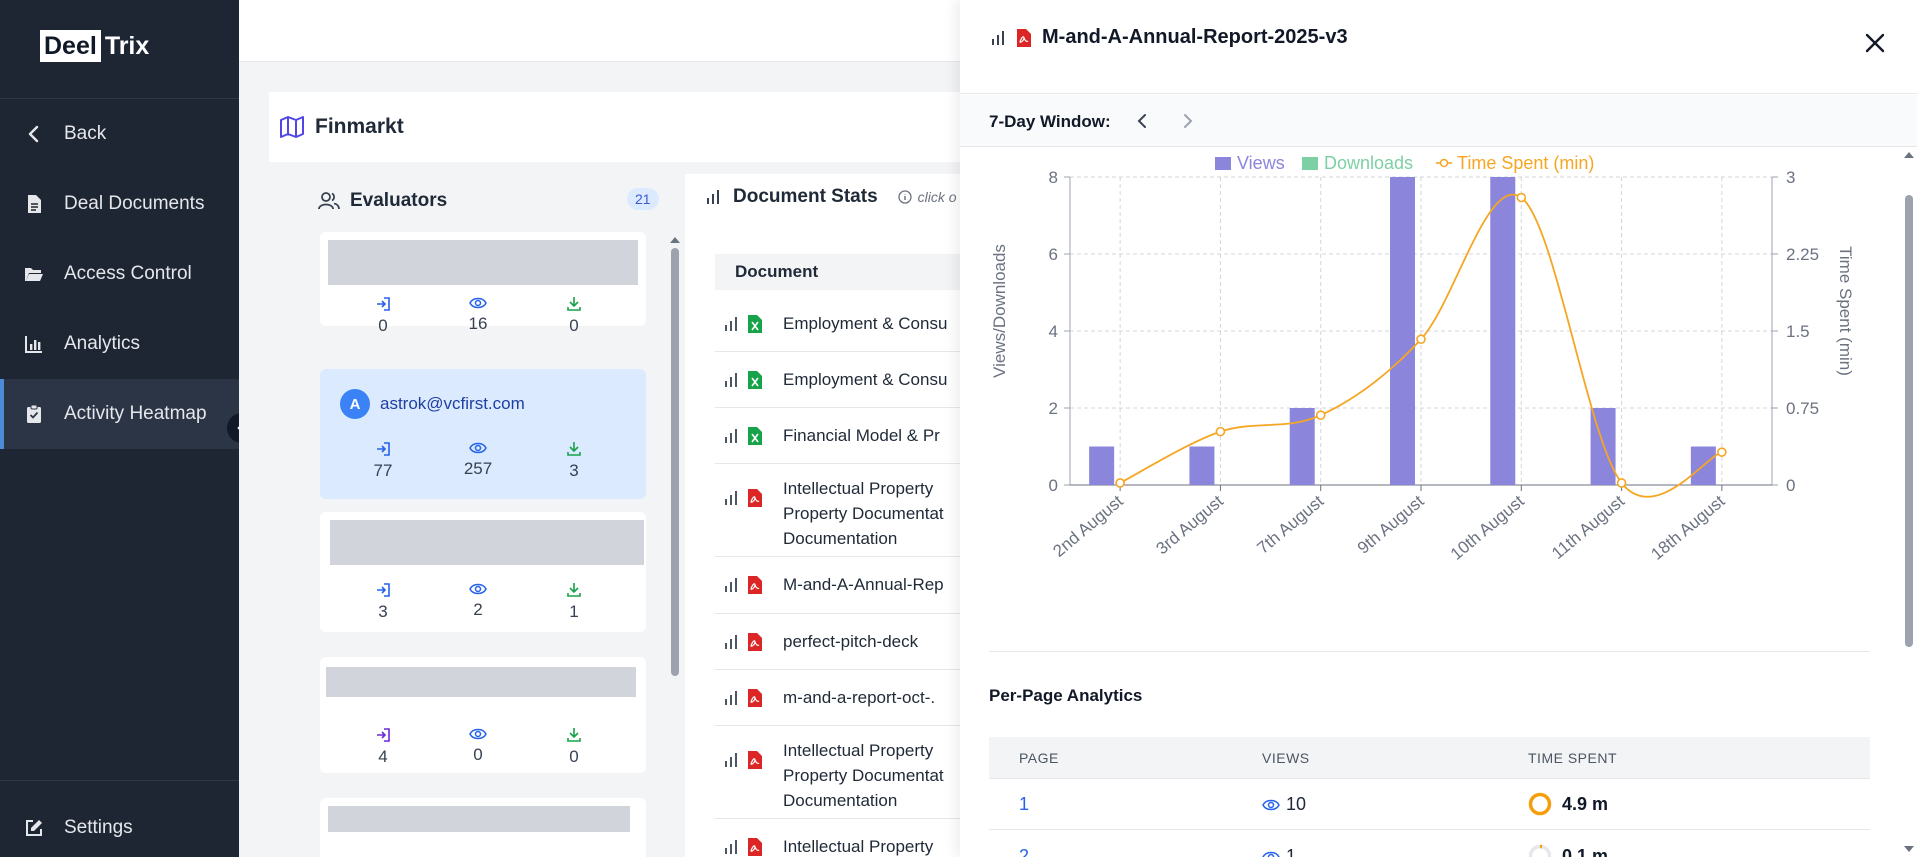  What do you see at coordinates (483, 283) in the screenshot?
I see `evaluator-card: 0 16 0` at bounding box center [483, 283].